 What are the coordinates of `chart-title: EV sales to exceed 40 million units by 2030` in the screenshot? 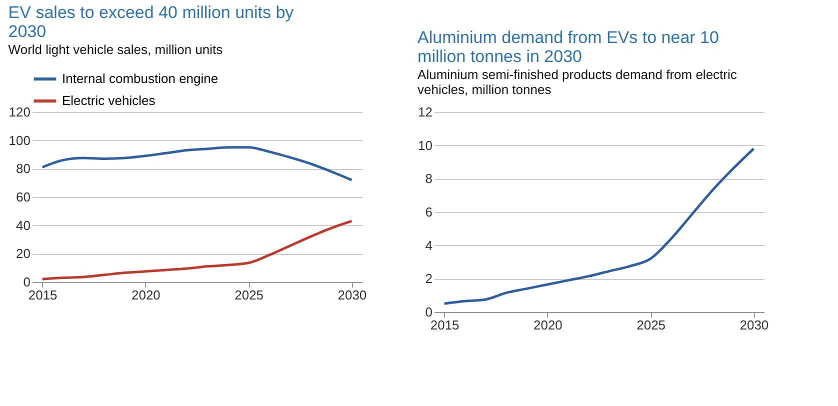 It's located at (151, 22).